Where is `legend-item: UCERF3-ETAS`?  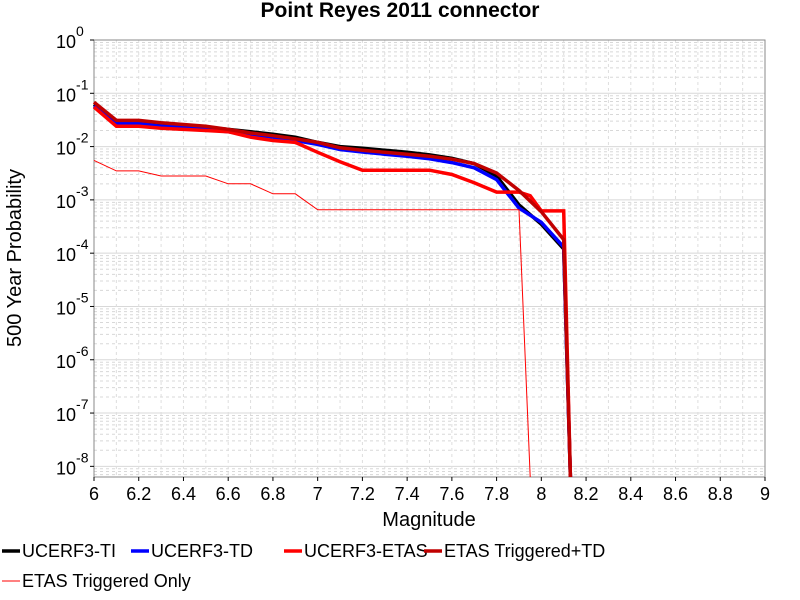
legend-item: UCERF3-ETAS is located at coordinates (356, 551).